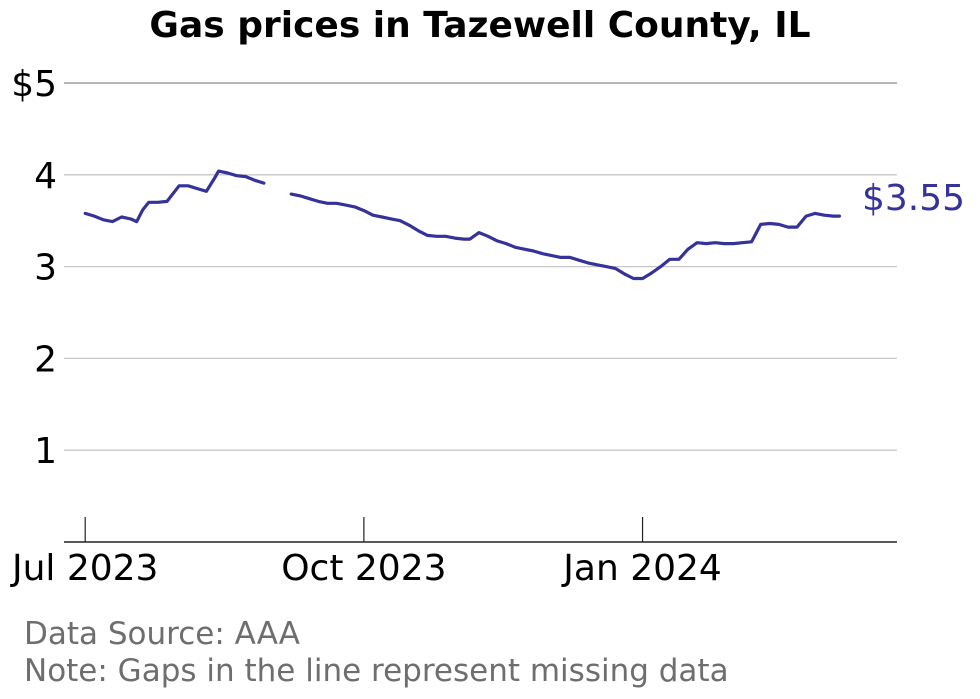  What do you see at coordinates (45, 359) in the screenshot?
I see `y-tick-label: 2` at bounding box center [45, 359].